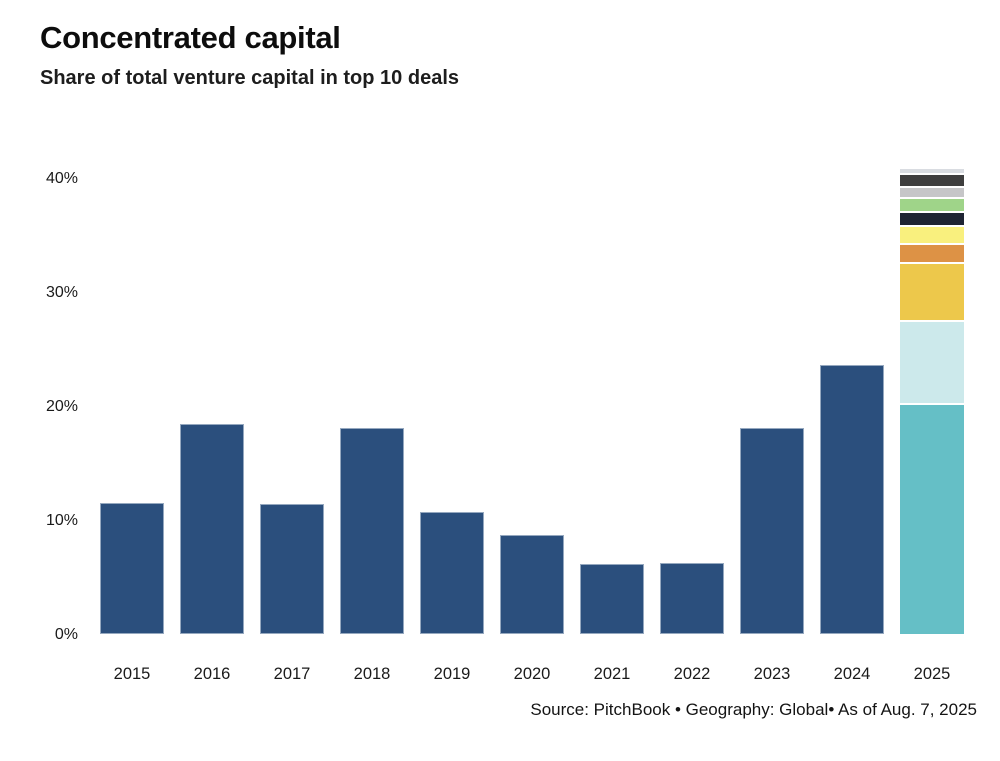 Image resolution: width=1000 pixels, height=761 pixels. Describe the element at coordinates (66, 634) in the screenshot. I see `y-axis-tick-0: 0%` at that location.